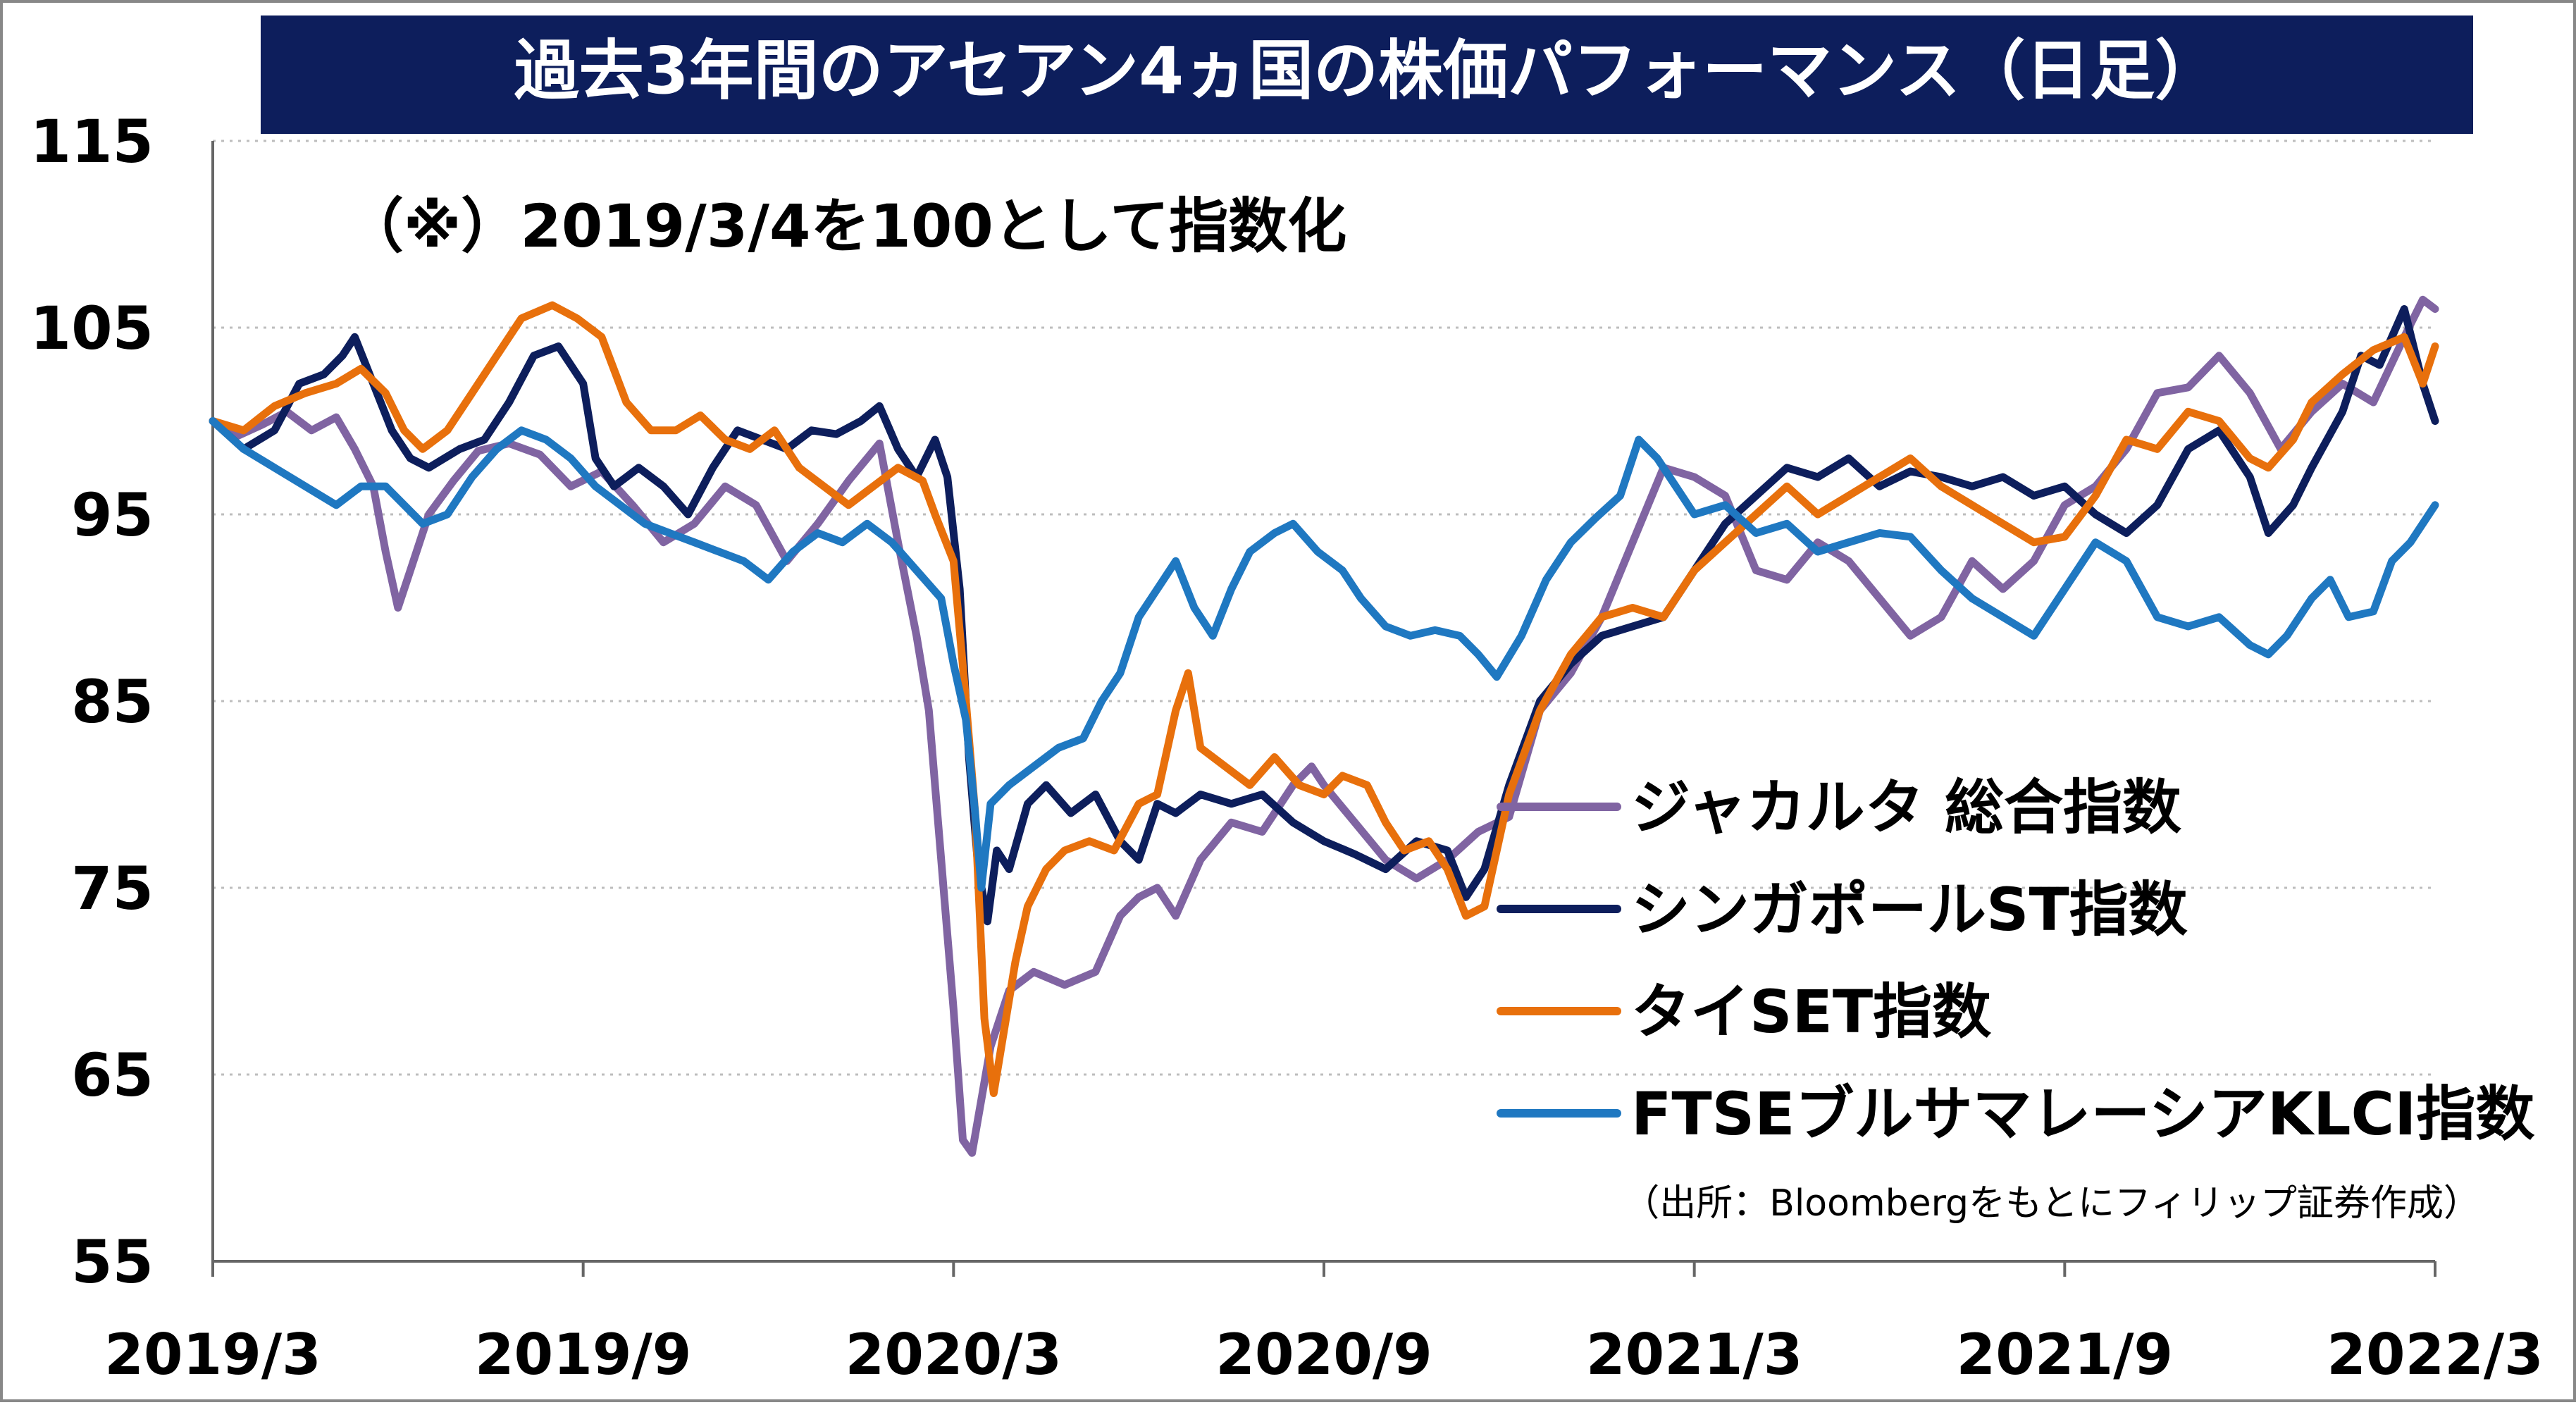 The width and height of the screenshot is (2576, 1405). What do you see at coordinates (1367, 71) in the screenshot?
I see `chart-title: 過去3年間のアセアン4ヵ国の株価パフォーマンス（日足）` at bounding box center [1367, 71].